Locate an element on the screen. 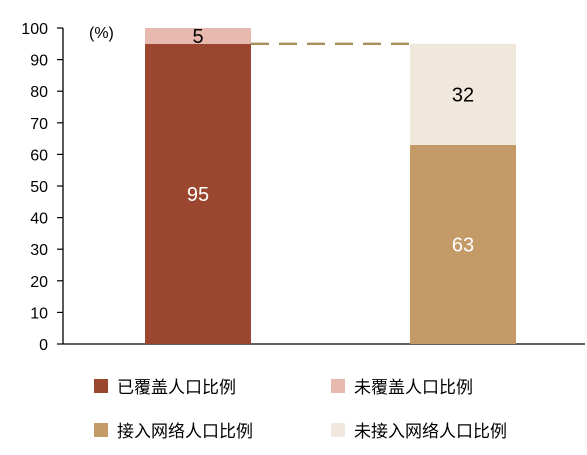 This screenshot has width=587, height=455. legend-label: 已覆盖人口比例 is located at coordinates (176, 388).